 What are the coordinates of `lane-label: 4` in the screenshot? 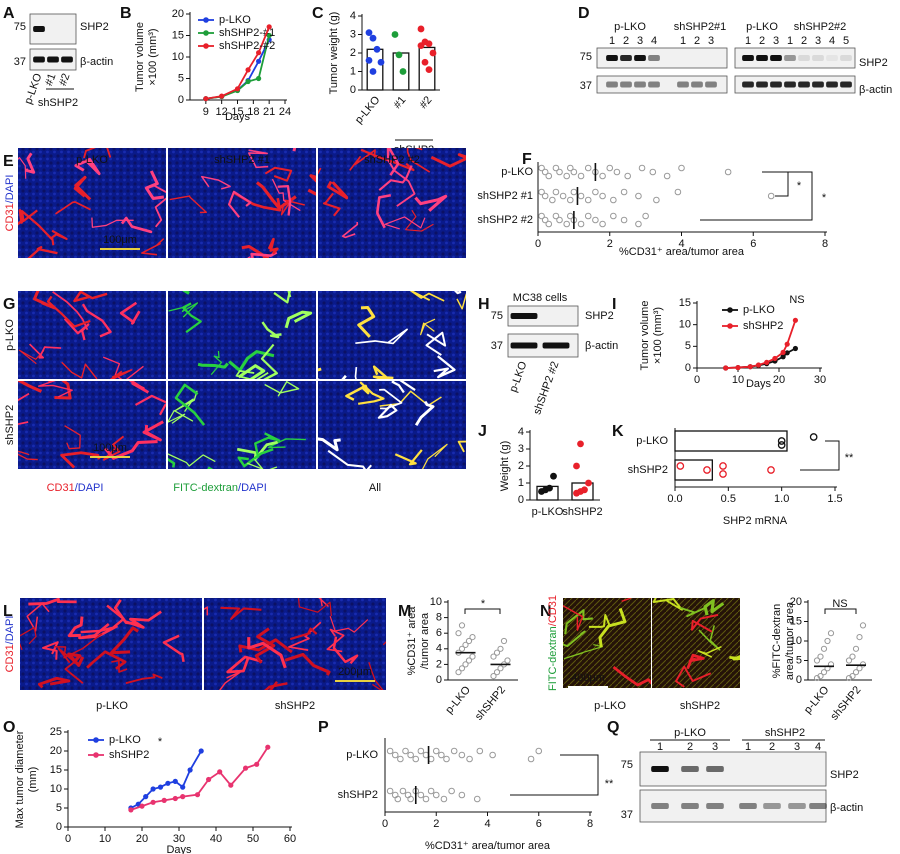 It's located at (818, 747).